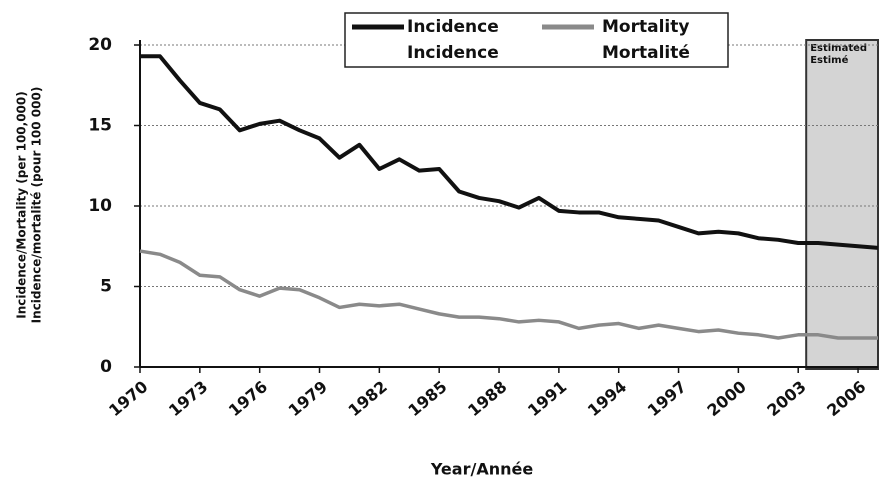  I want to click on y-tick-label: 0, so click(106, 367).